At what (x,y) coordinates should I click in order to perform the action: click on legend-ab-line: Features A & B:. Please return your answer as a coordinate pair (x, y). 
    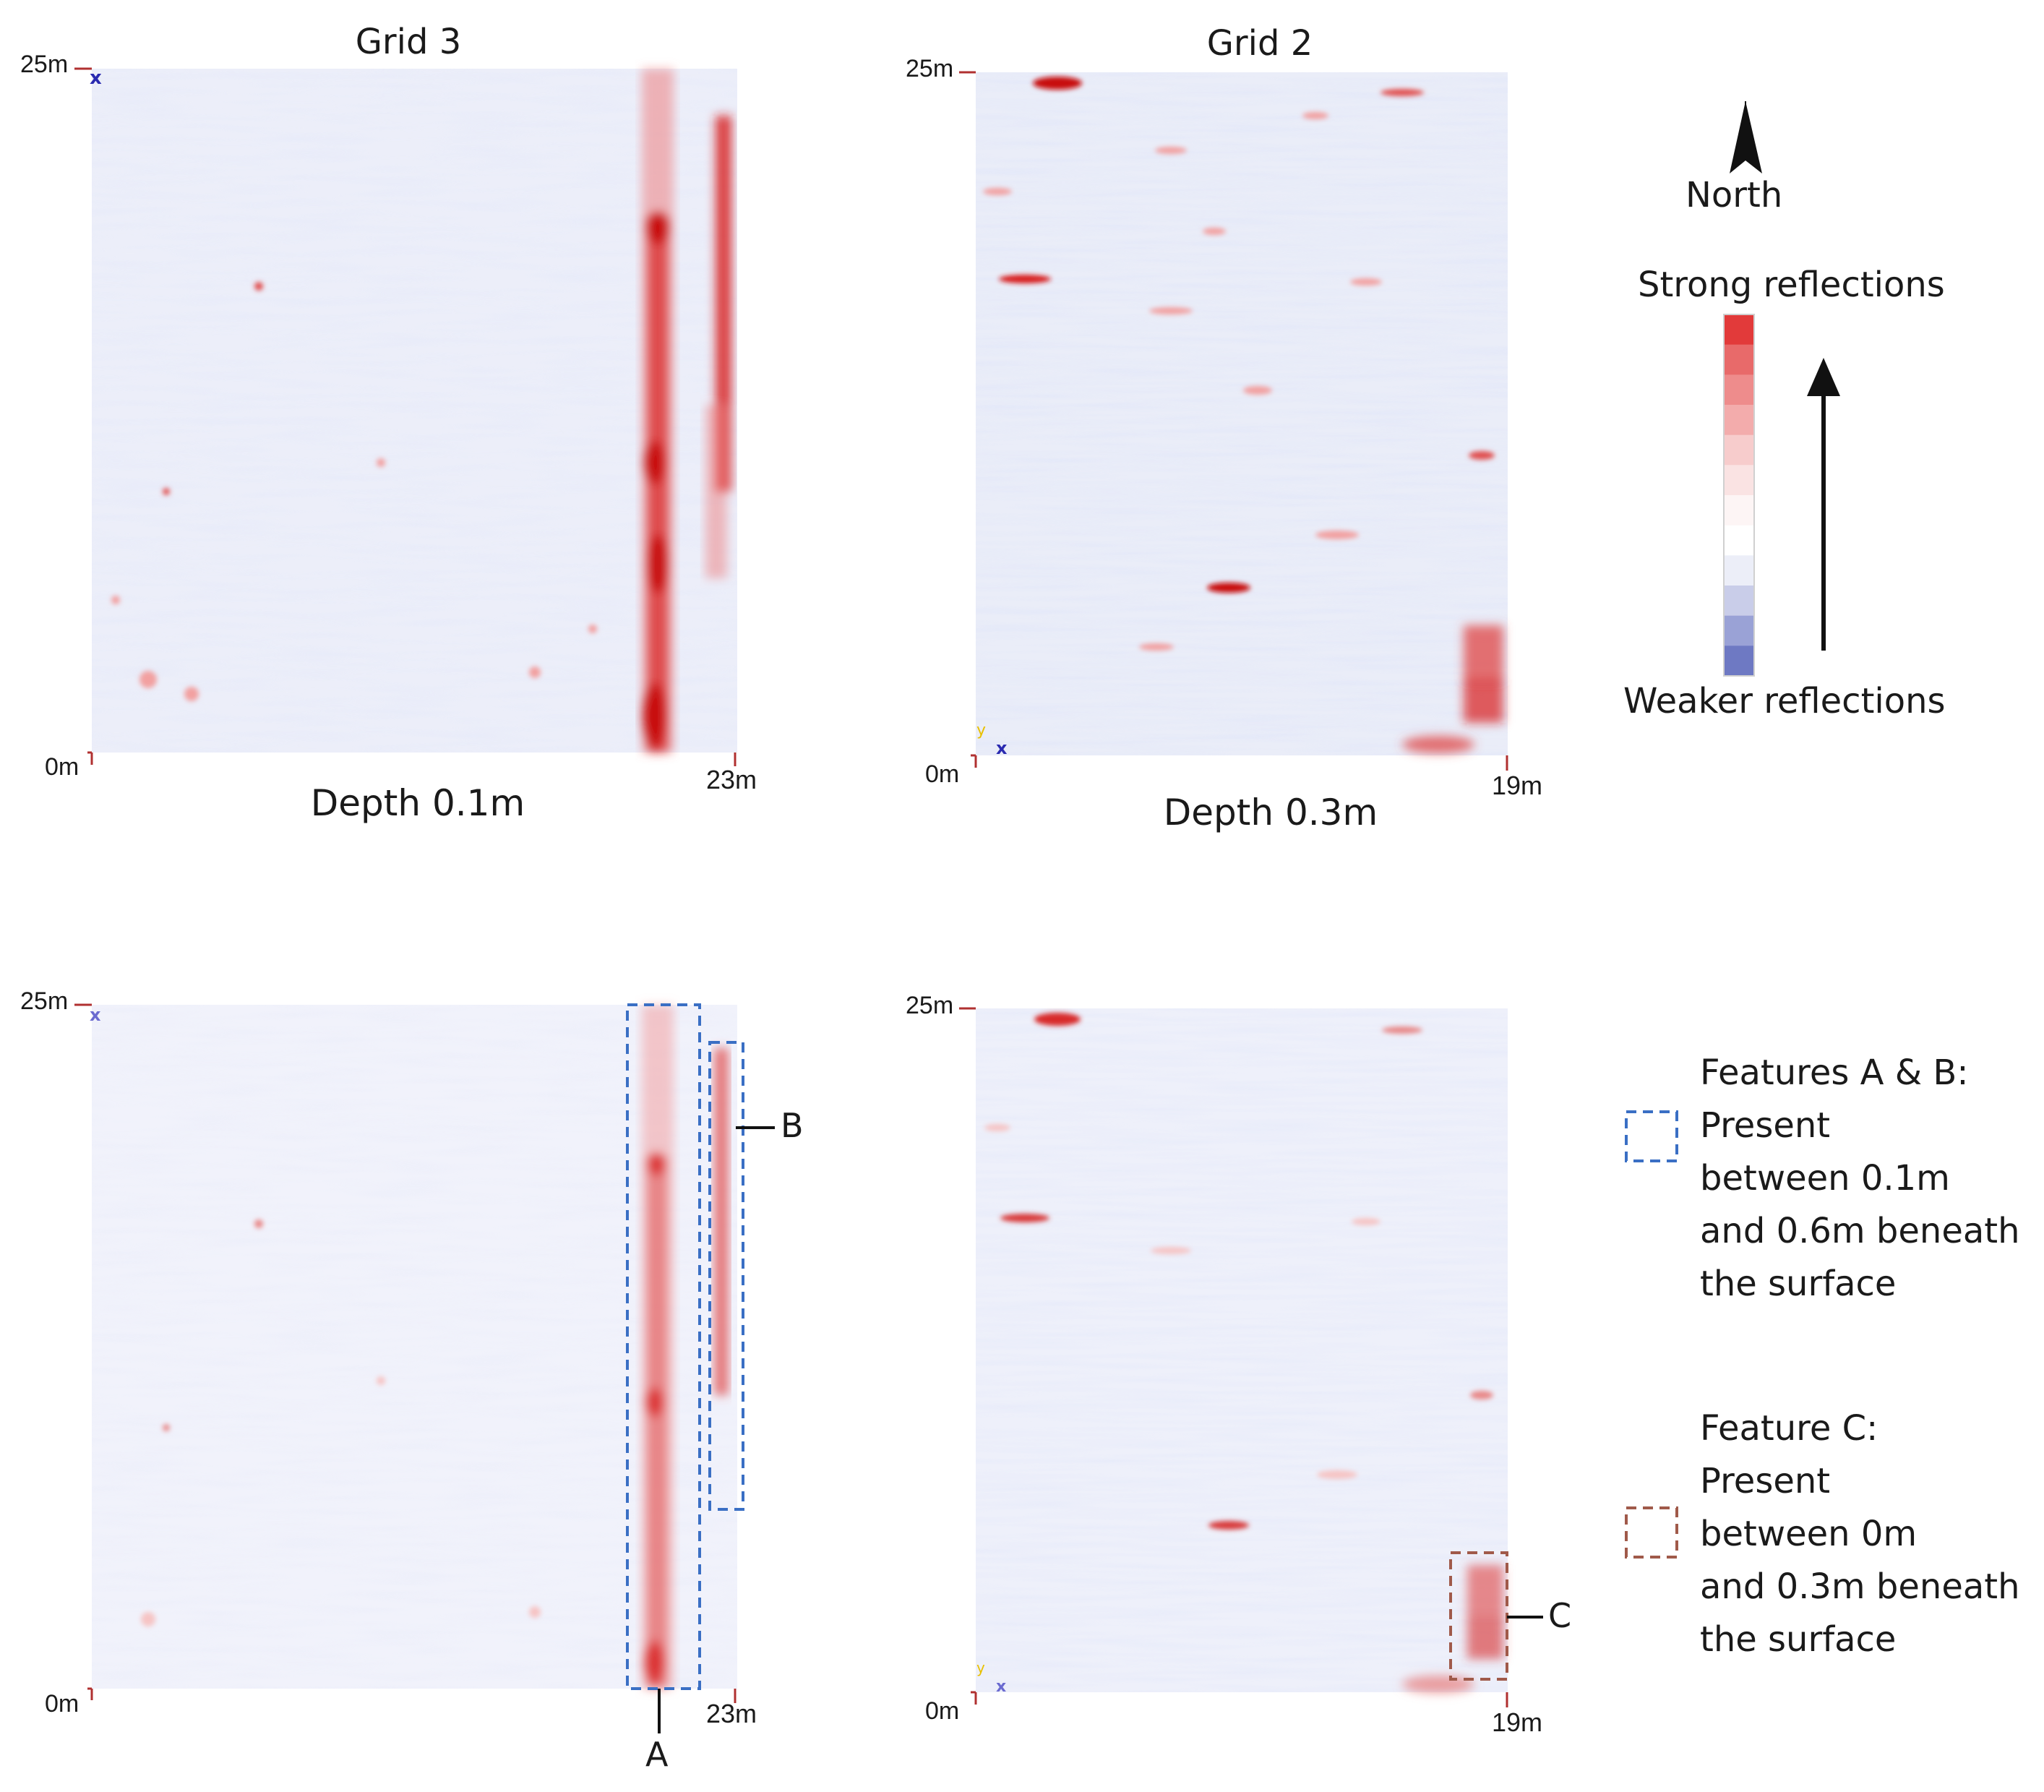
    Looking at the image, I should click on (1834, 1073).